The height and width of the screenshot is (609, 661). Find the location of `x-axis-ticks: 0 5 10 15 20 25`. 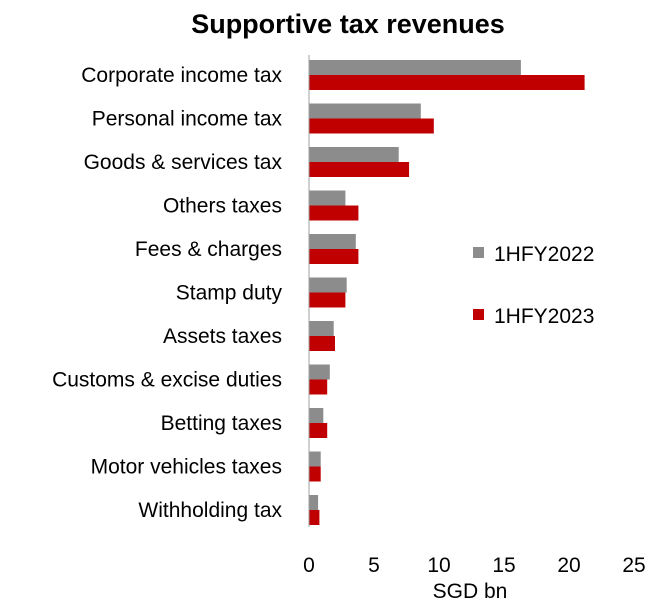

x-axis-ticks: 0 5 10 15 20 25 is located at coordinates (474, 565).